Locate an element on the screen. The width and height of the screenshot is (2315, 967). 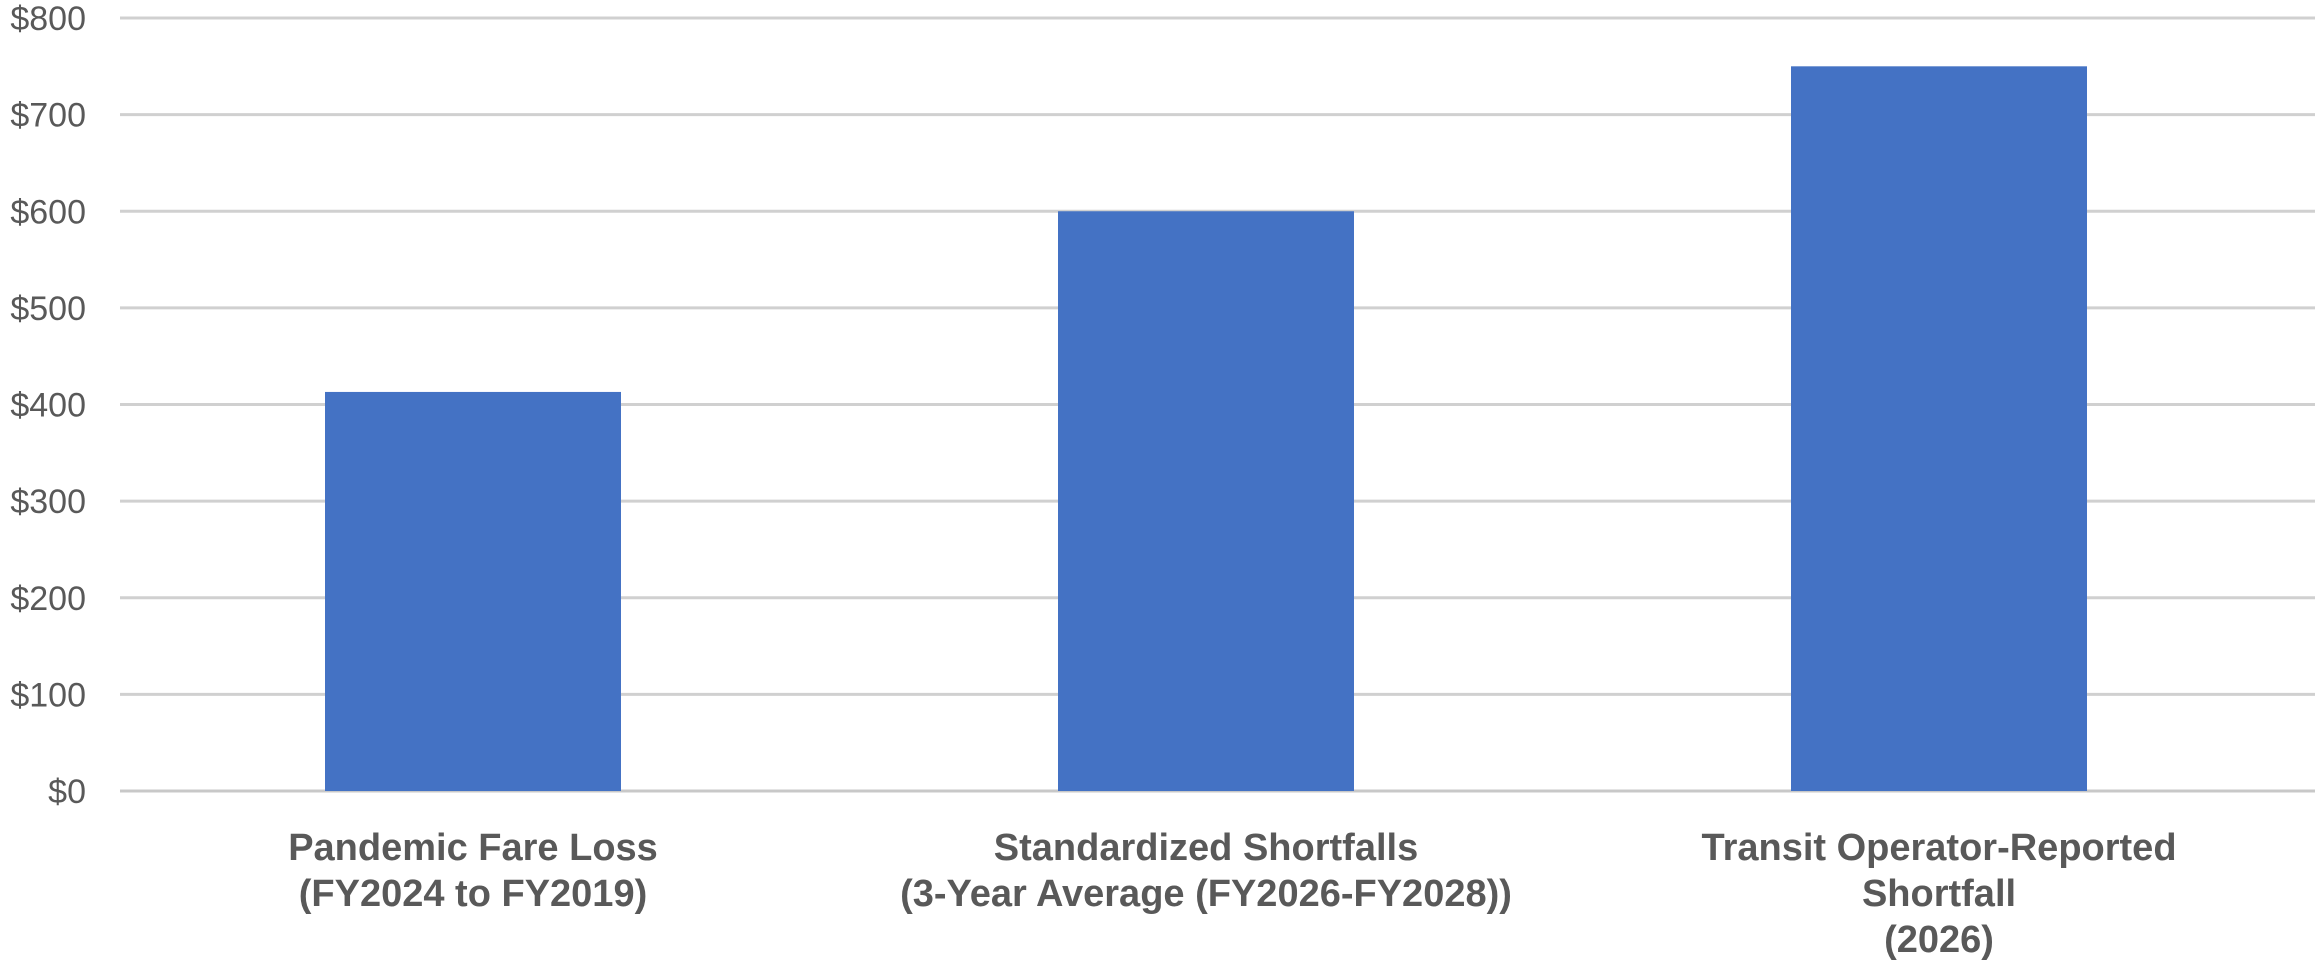
y-tick-label: $600 is located at coordinates (48, 212).